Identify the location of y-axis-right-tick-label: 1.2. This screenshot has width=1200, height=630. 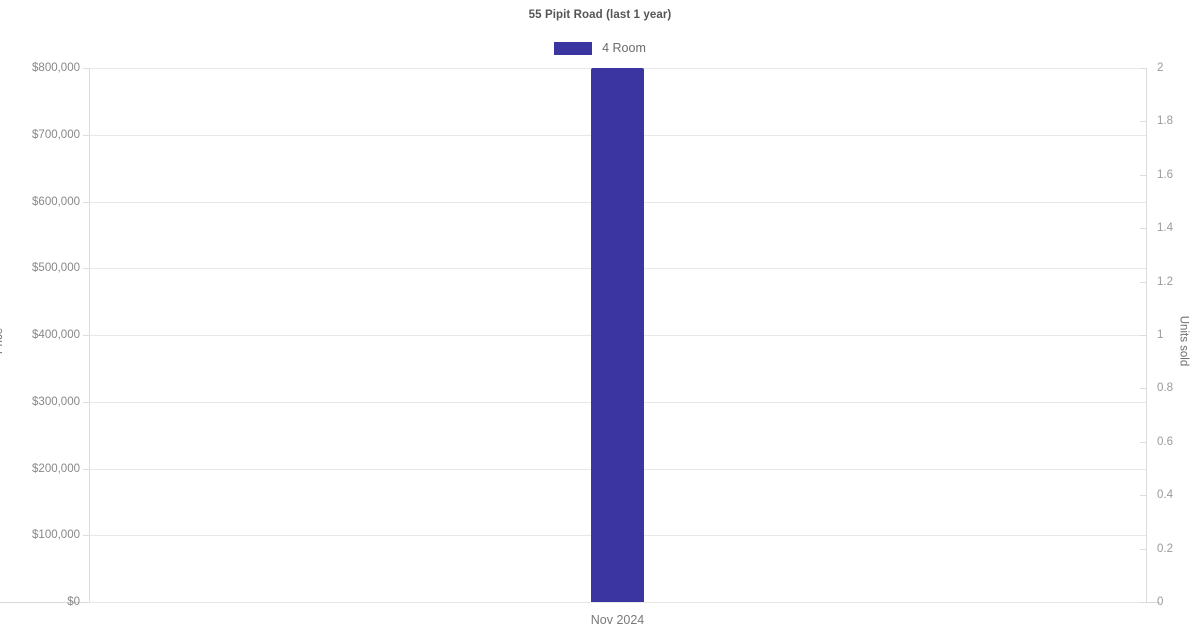
(1165, 281).